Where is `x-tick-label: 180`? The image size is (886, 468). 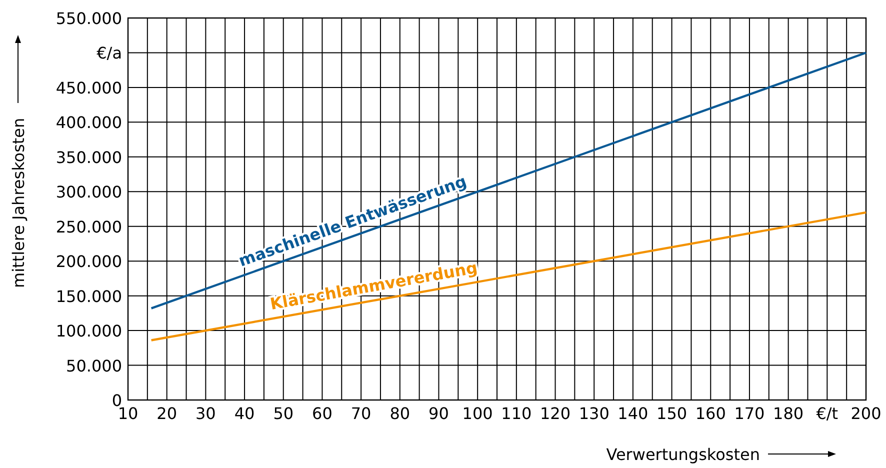
x-tick-label: 180 is located at coordinates (788, 413).